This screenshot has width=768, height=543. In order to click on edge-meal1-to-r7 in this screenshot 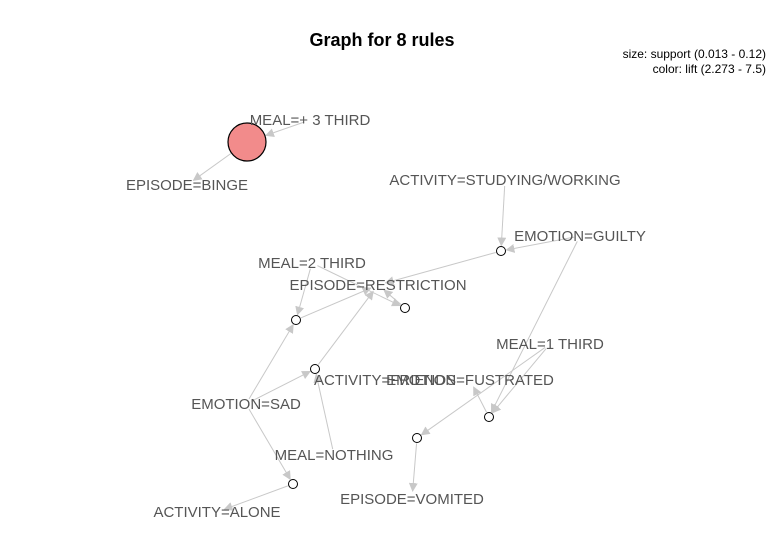, I will do `click(483, 391)`.